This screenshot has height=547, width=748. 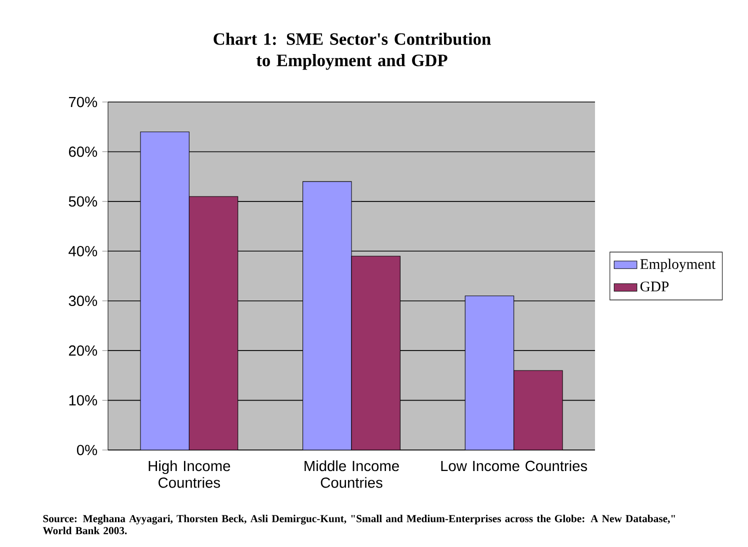 I want to click on x-tick-label: High Income Countries, so click(x=189, y=474).